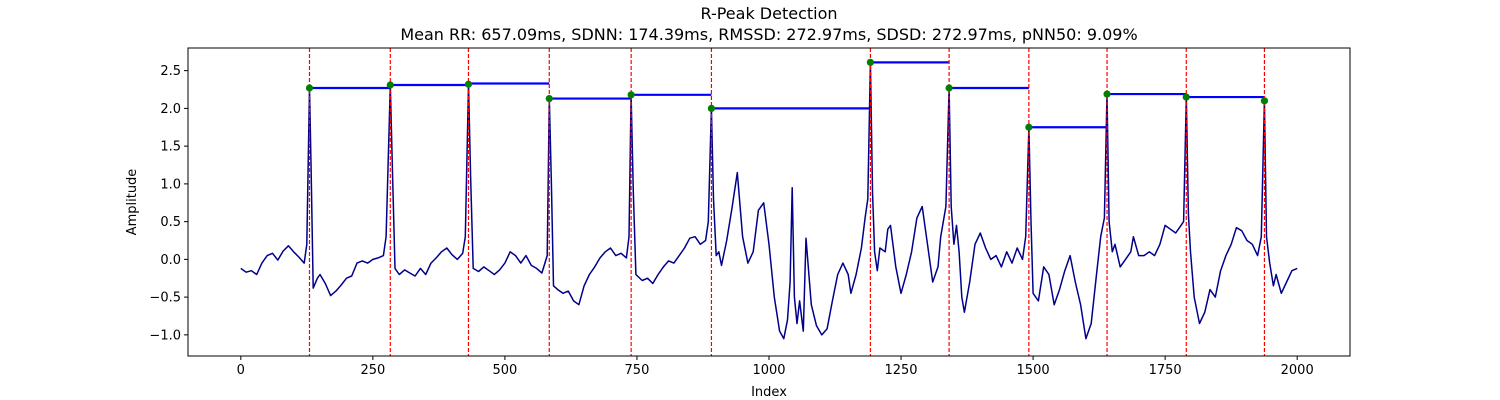  I want to click on x-tick-label: 0, so click(241, 370).